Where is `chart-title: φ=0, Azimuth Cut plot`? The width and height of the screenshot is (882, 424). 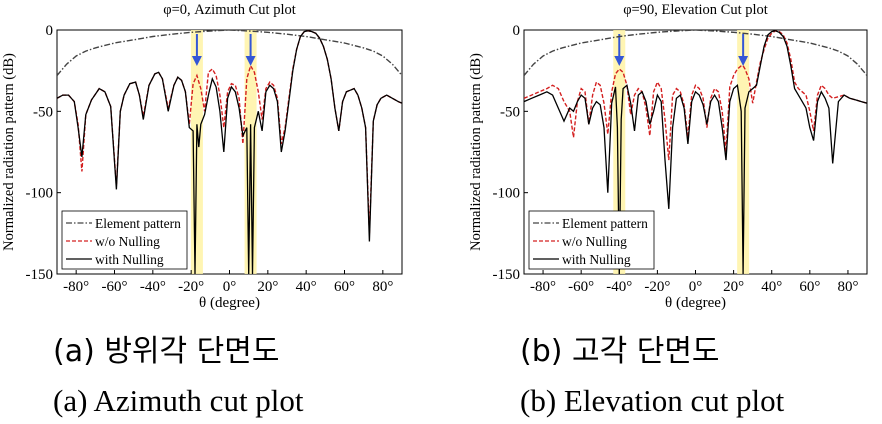 chart-title: φ=0, Azimuth Cut plot is located at coordinates (229, 10).